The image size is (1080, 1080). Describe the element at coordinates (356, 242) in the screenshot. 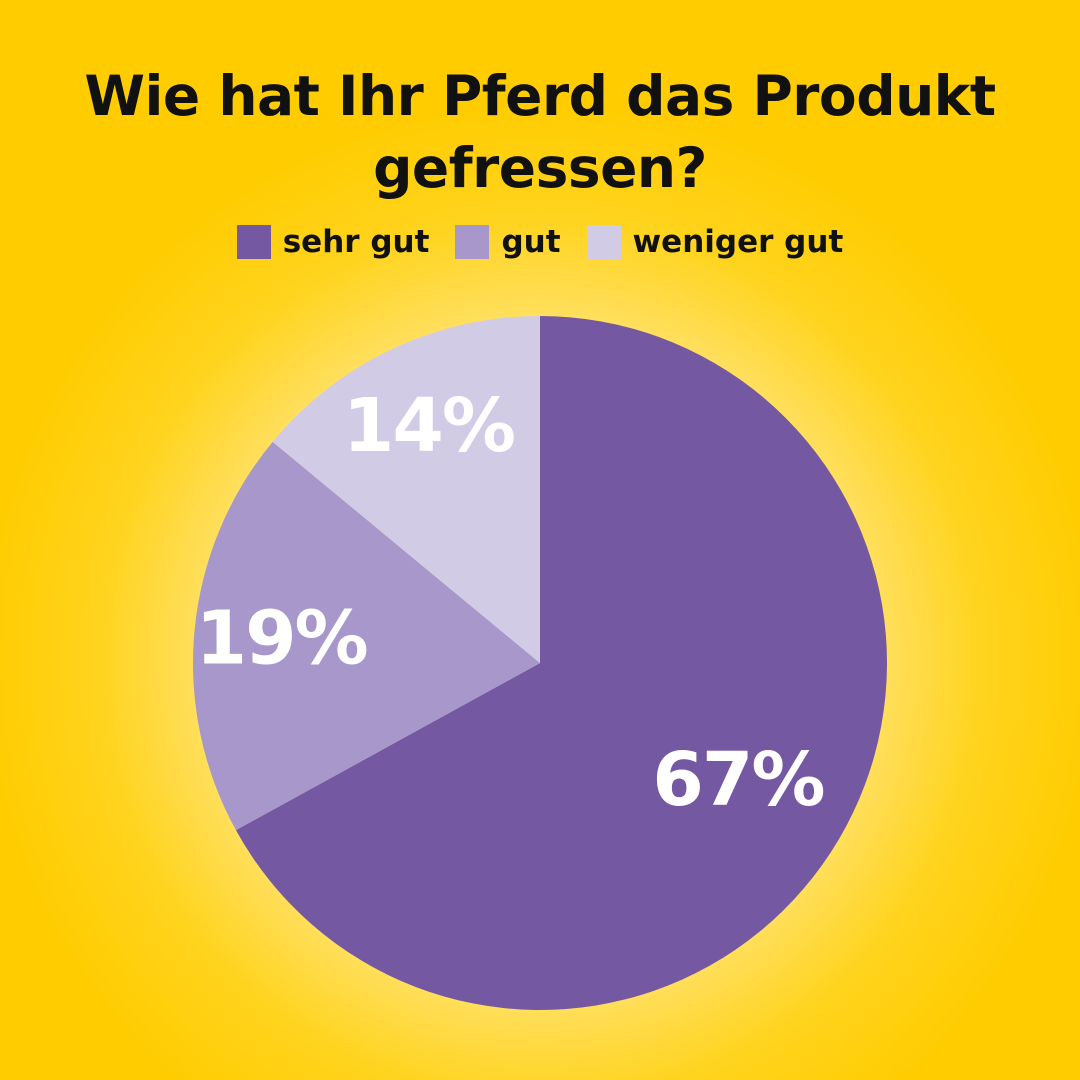

I see `legend-label-sehr-gut: sehr gut` at that location.